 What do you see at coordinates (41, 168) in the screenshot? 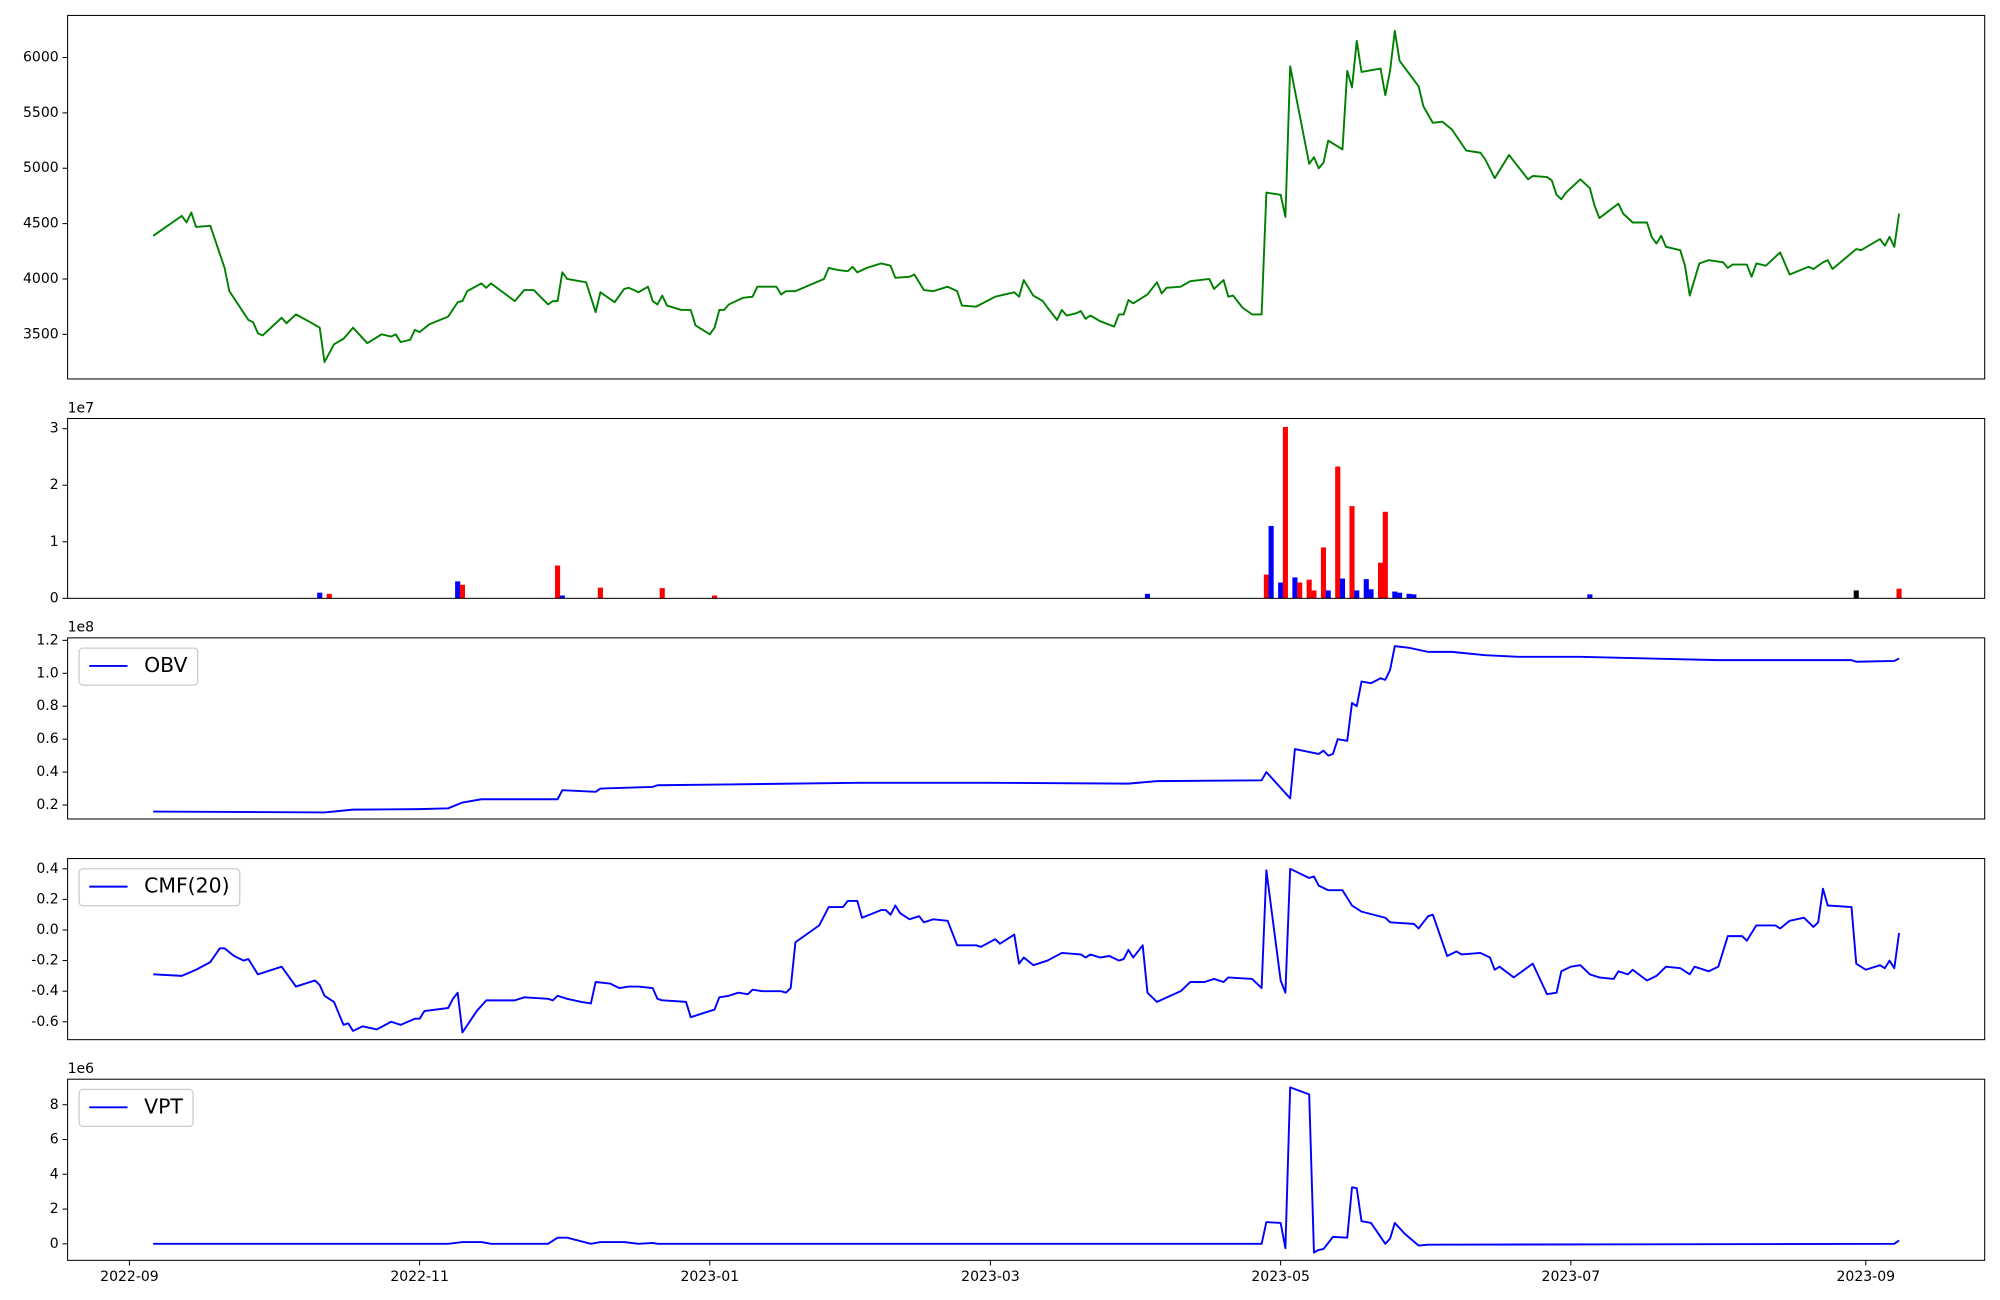
I see `y-tick-label: 5000` at bounding box center [41, 168].